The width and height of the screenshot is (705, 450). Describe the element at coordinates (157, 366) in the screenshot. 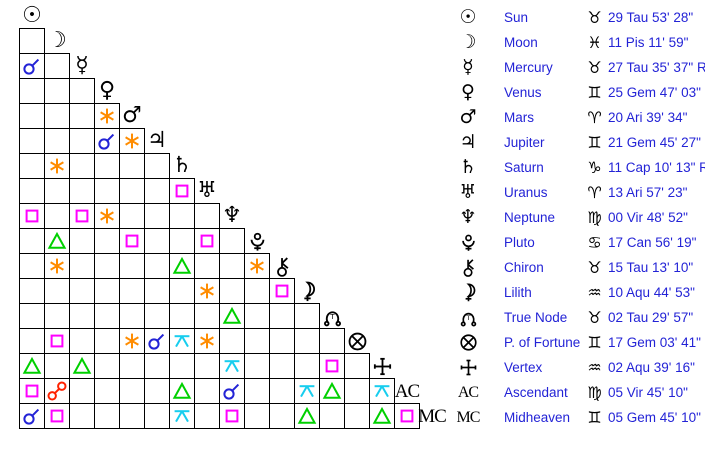

I see `aspect-cell-vertex-jupiter` at that location.